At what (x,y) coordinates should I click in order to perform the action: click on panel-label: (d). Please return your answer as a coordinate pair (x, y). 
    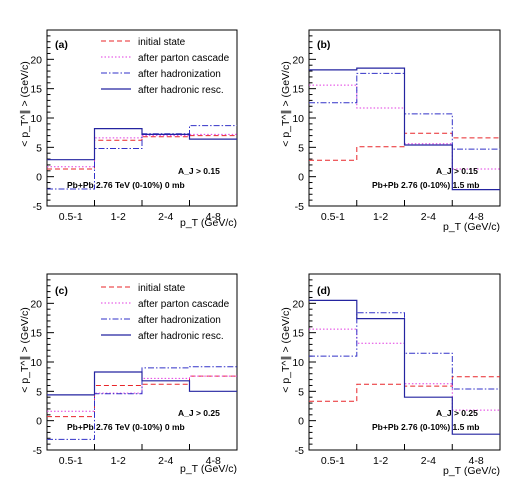
    Looking at the image, I should click on (323, 291).